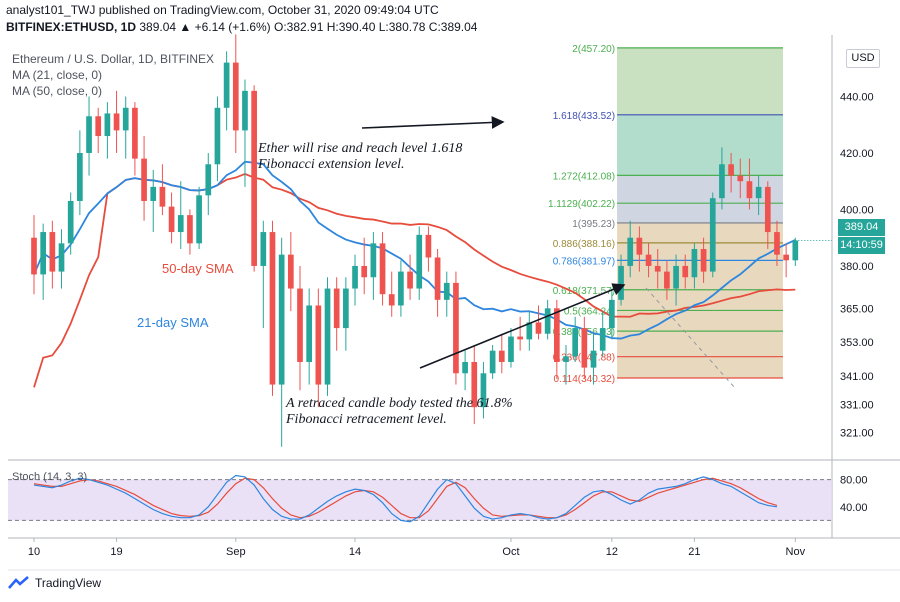 This screenshot has width=900, height=602. I want to click on fib-level-label: 0.114(340.32), so click(585, 379).